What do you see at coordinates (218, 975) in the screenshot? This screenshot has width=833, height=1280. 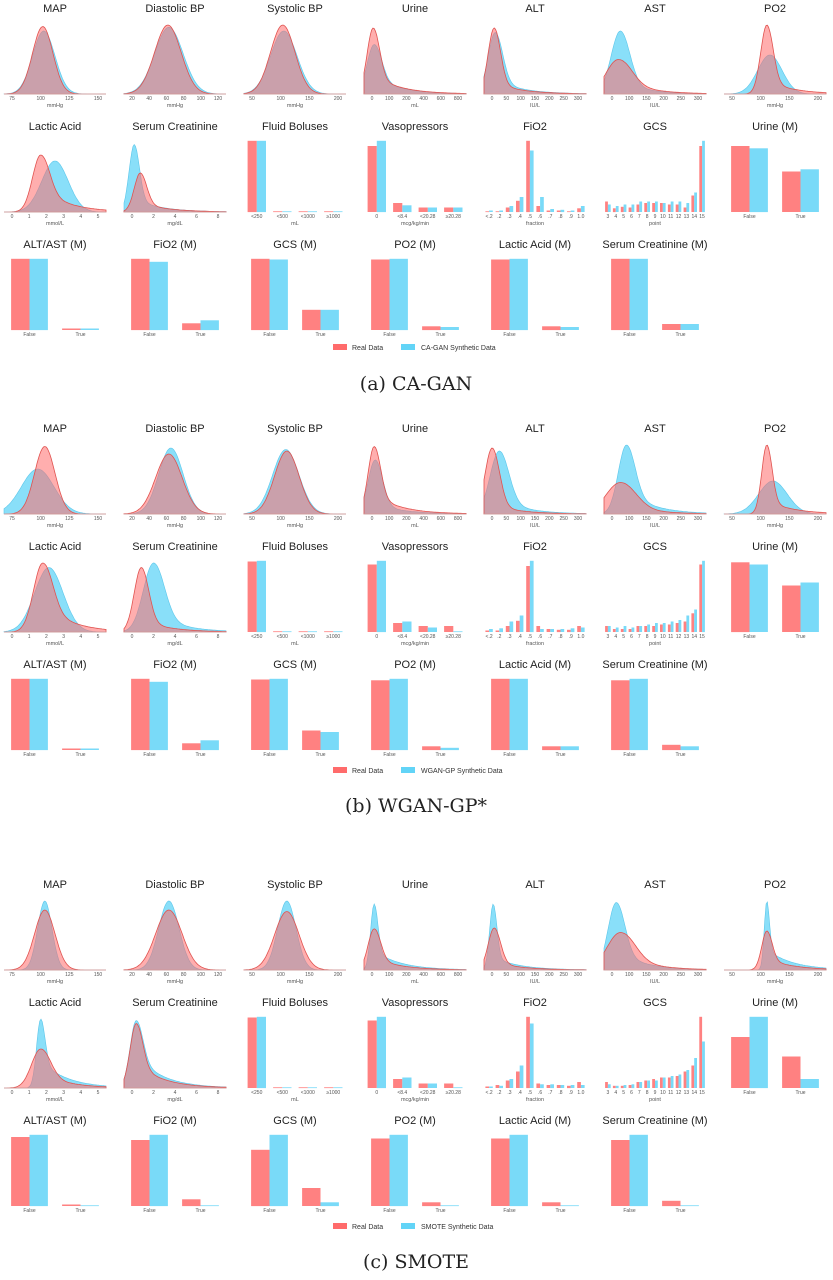 I see `tick-label: 120` at bounding box center [218, 975].